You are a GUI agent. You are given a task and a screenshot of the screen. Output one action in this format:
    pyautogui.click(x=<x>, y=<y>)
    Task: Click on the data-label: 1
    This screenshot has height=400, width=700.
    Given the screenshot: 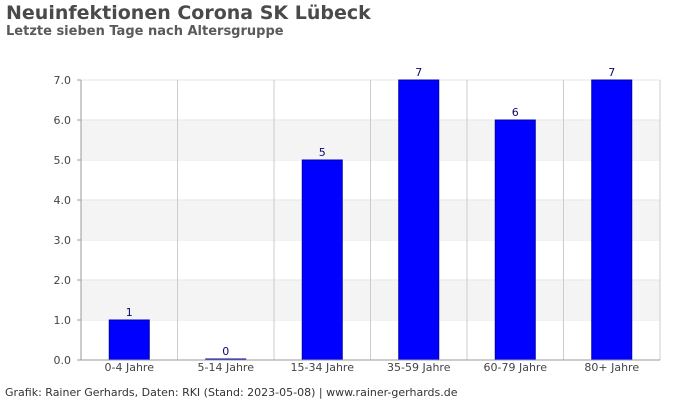 What is the action you would take?
    pyautogui.click(x=129, y=312)
    